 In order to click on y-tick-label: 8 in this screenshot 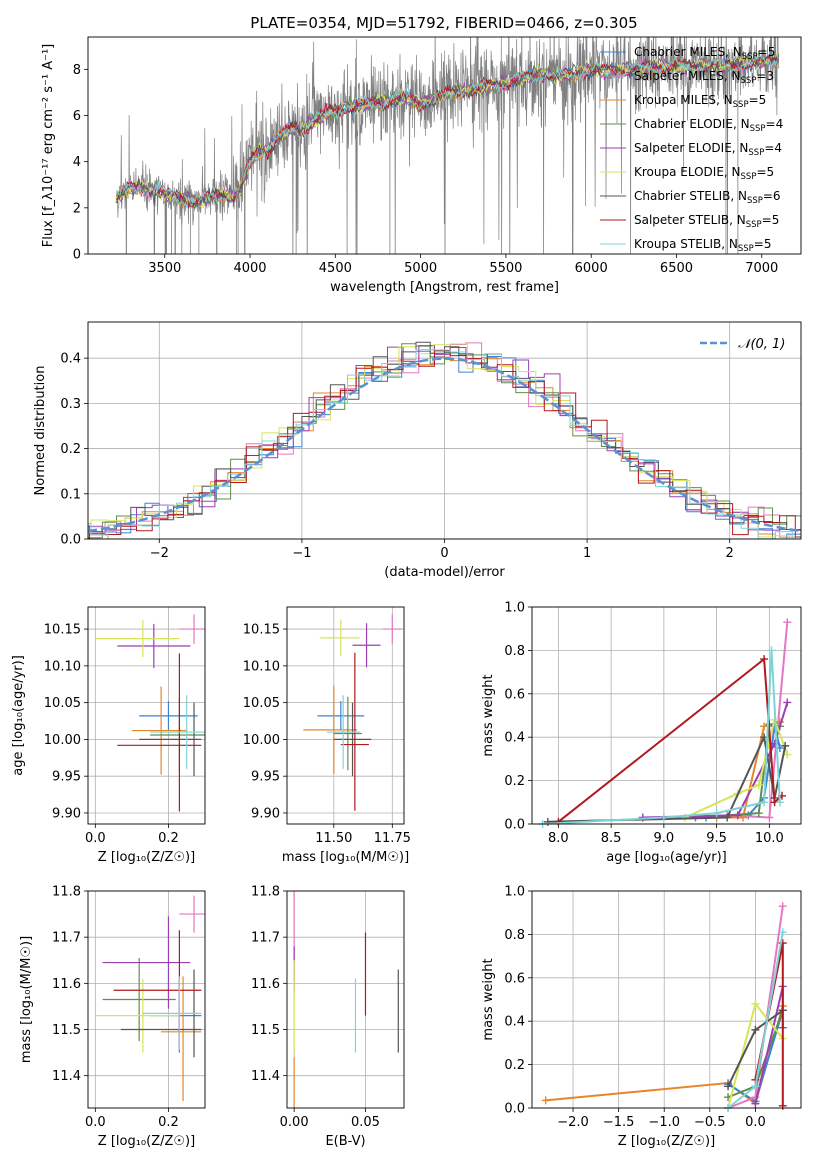, I will do `click(77, 70)`.